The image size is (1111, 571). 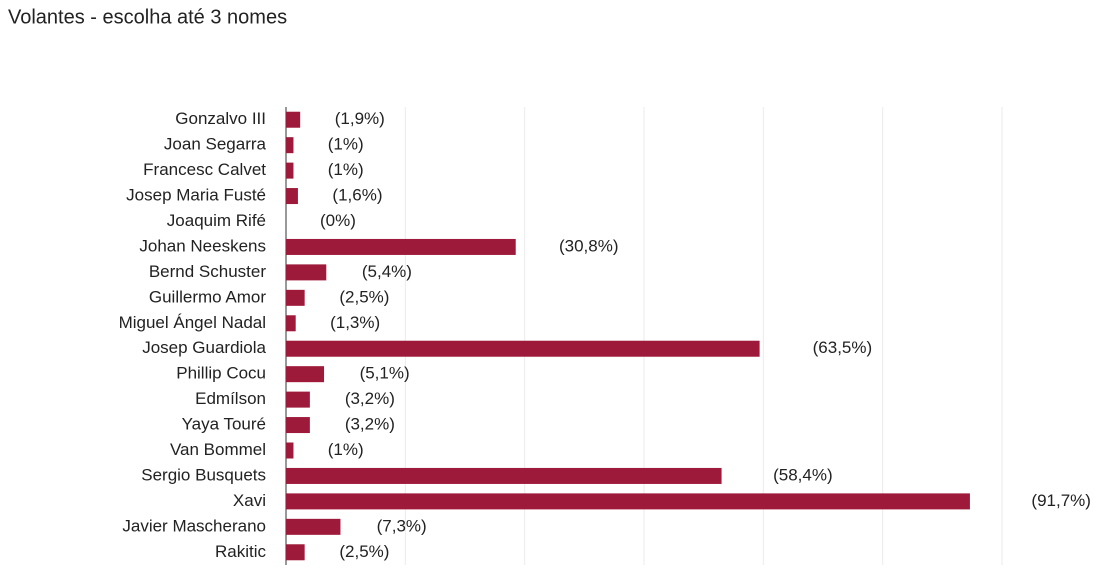 What do you see at coordinates (249, 500) in the screenshot?
I see `category-label: Xavi` at bounding box center [249, 500].